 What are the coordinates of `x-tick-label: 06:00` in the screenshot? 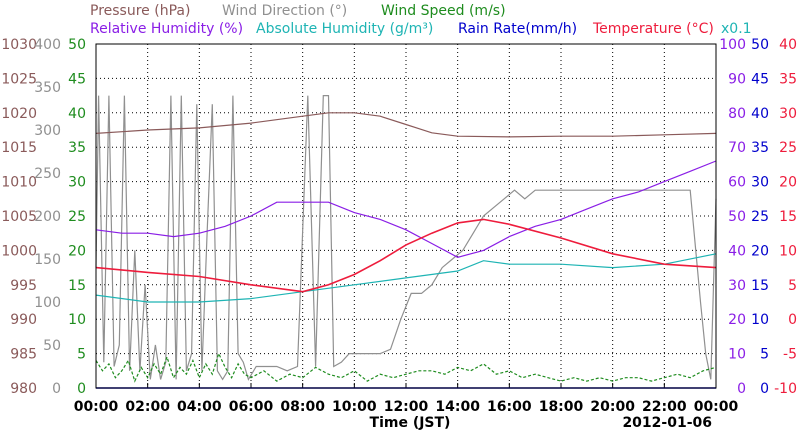 It's located at (251, 407).